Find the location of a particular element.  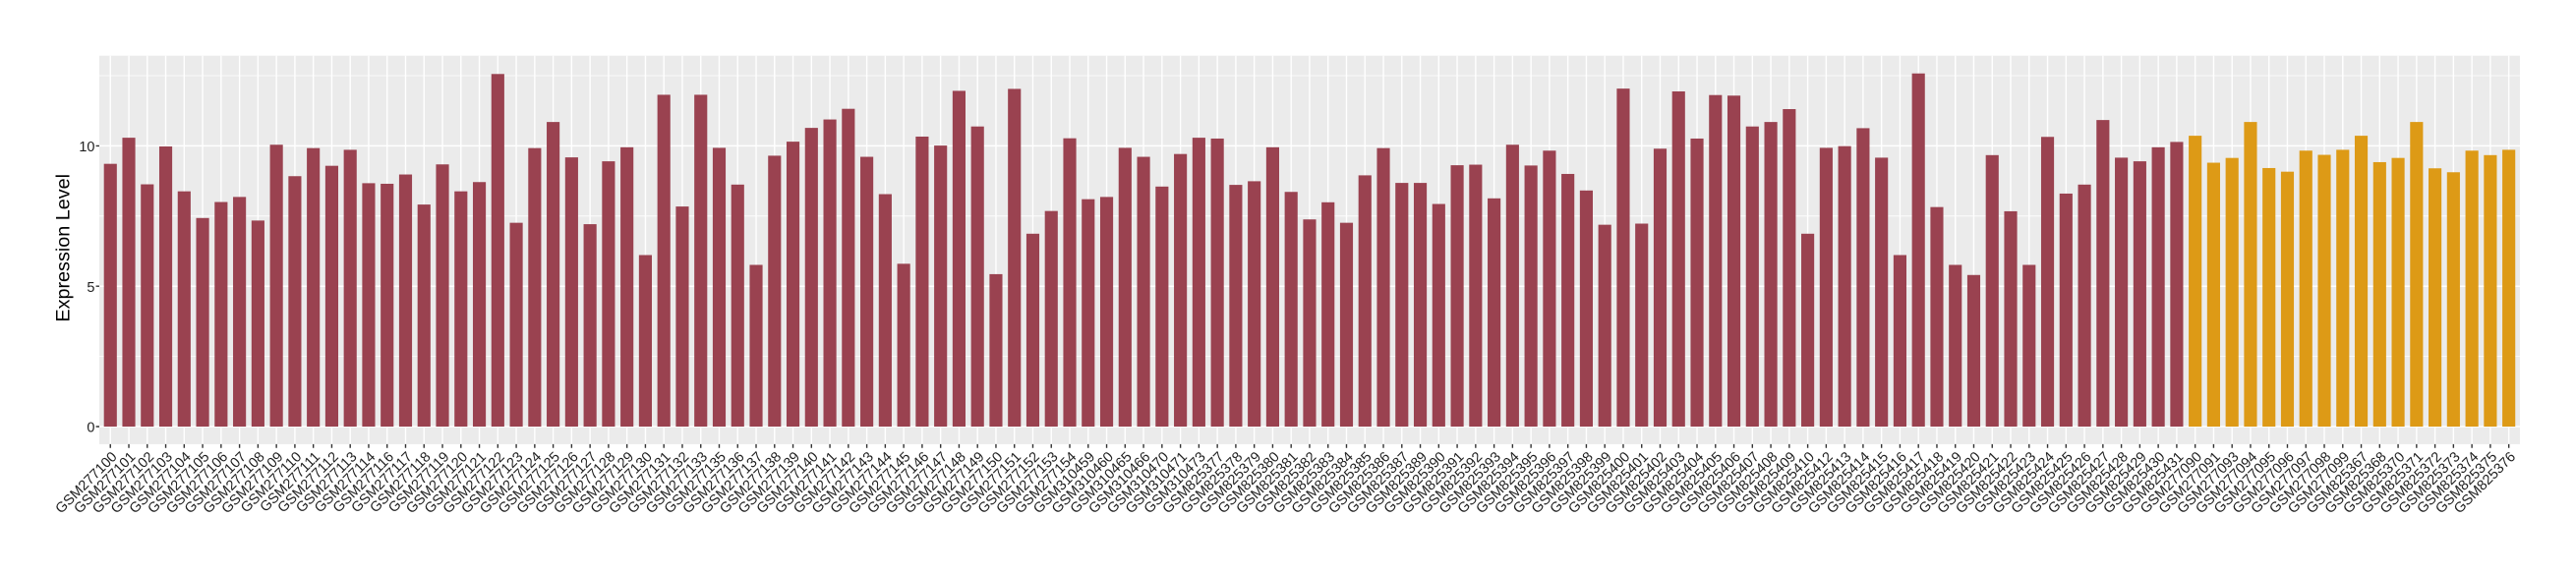

svg-text: Expression Level is located at coordinates (63, 248).